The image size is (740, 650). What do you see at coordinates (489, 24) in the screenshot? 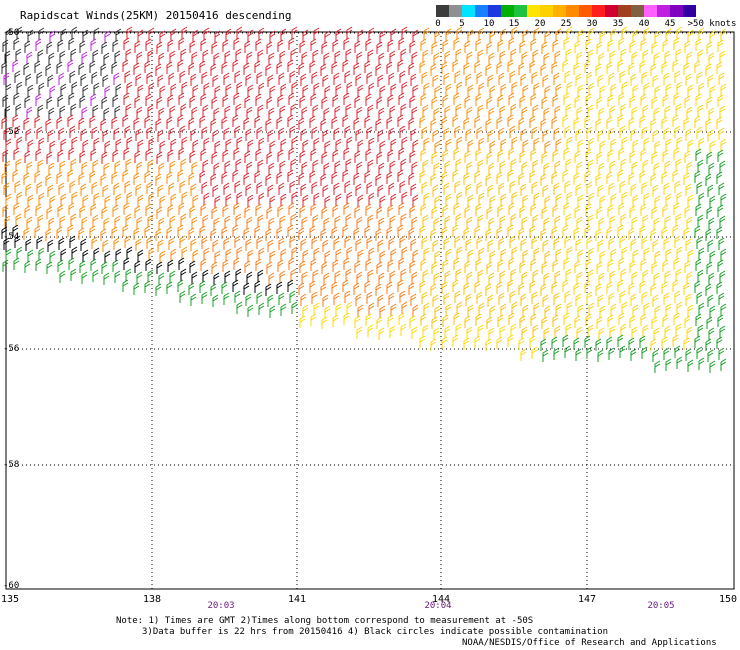
I see `colorbar-label: 10` at bounding box center [489, 24].